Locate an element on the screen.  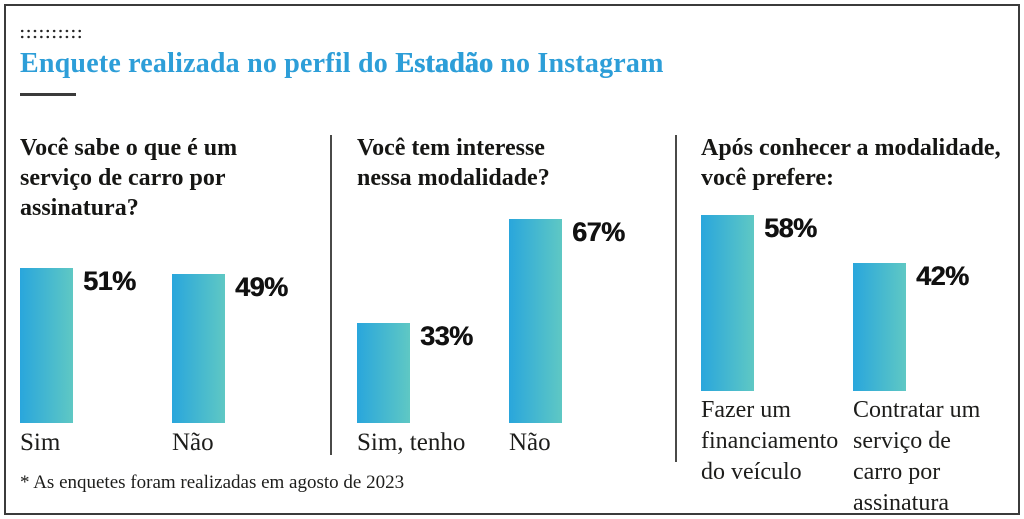
chart3-bar-financiamento-value-label: 58% is located at coordinates (790, 227).